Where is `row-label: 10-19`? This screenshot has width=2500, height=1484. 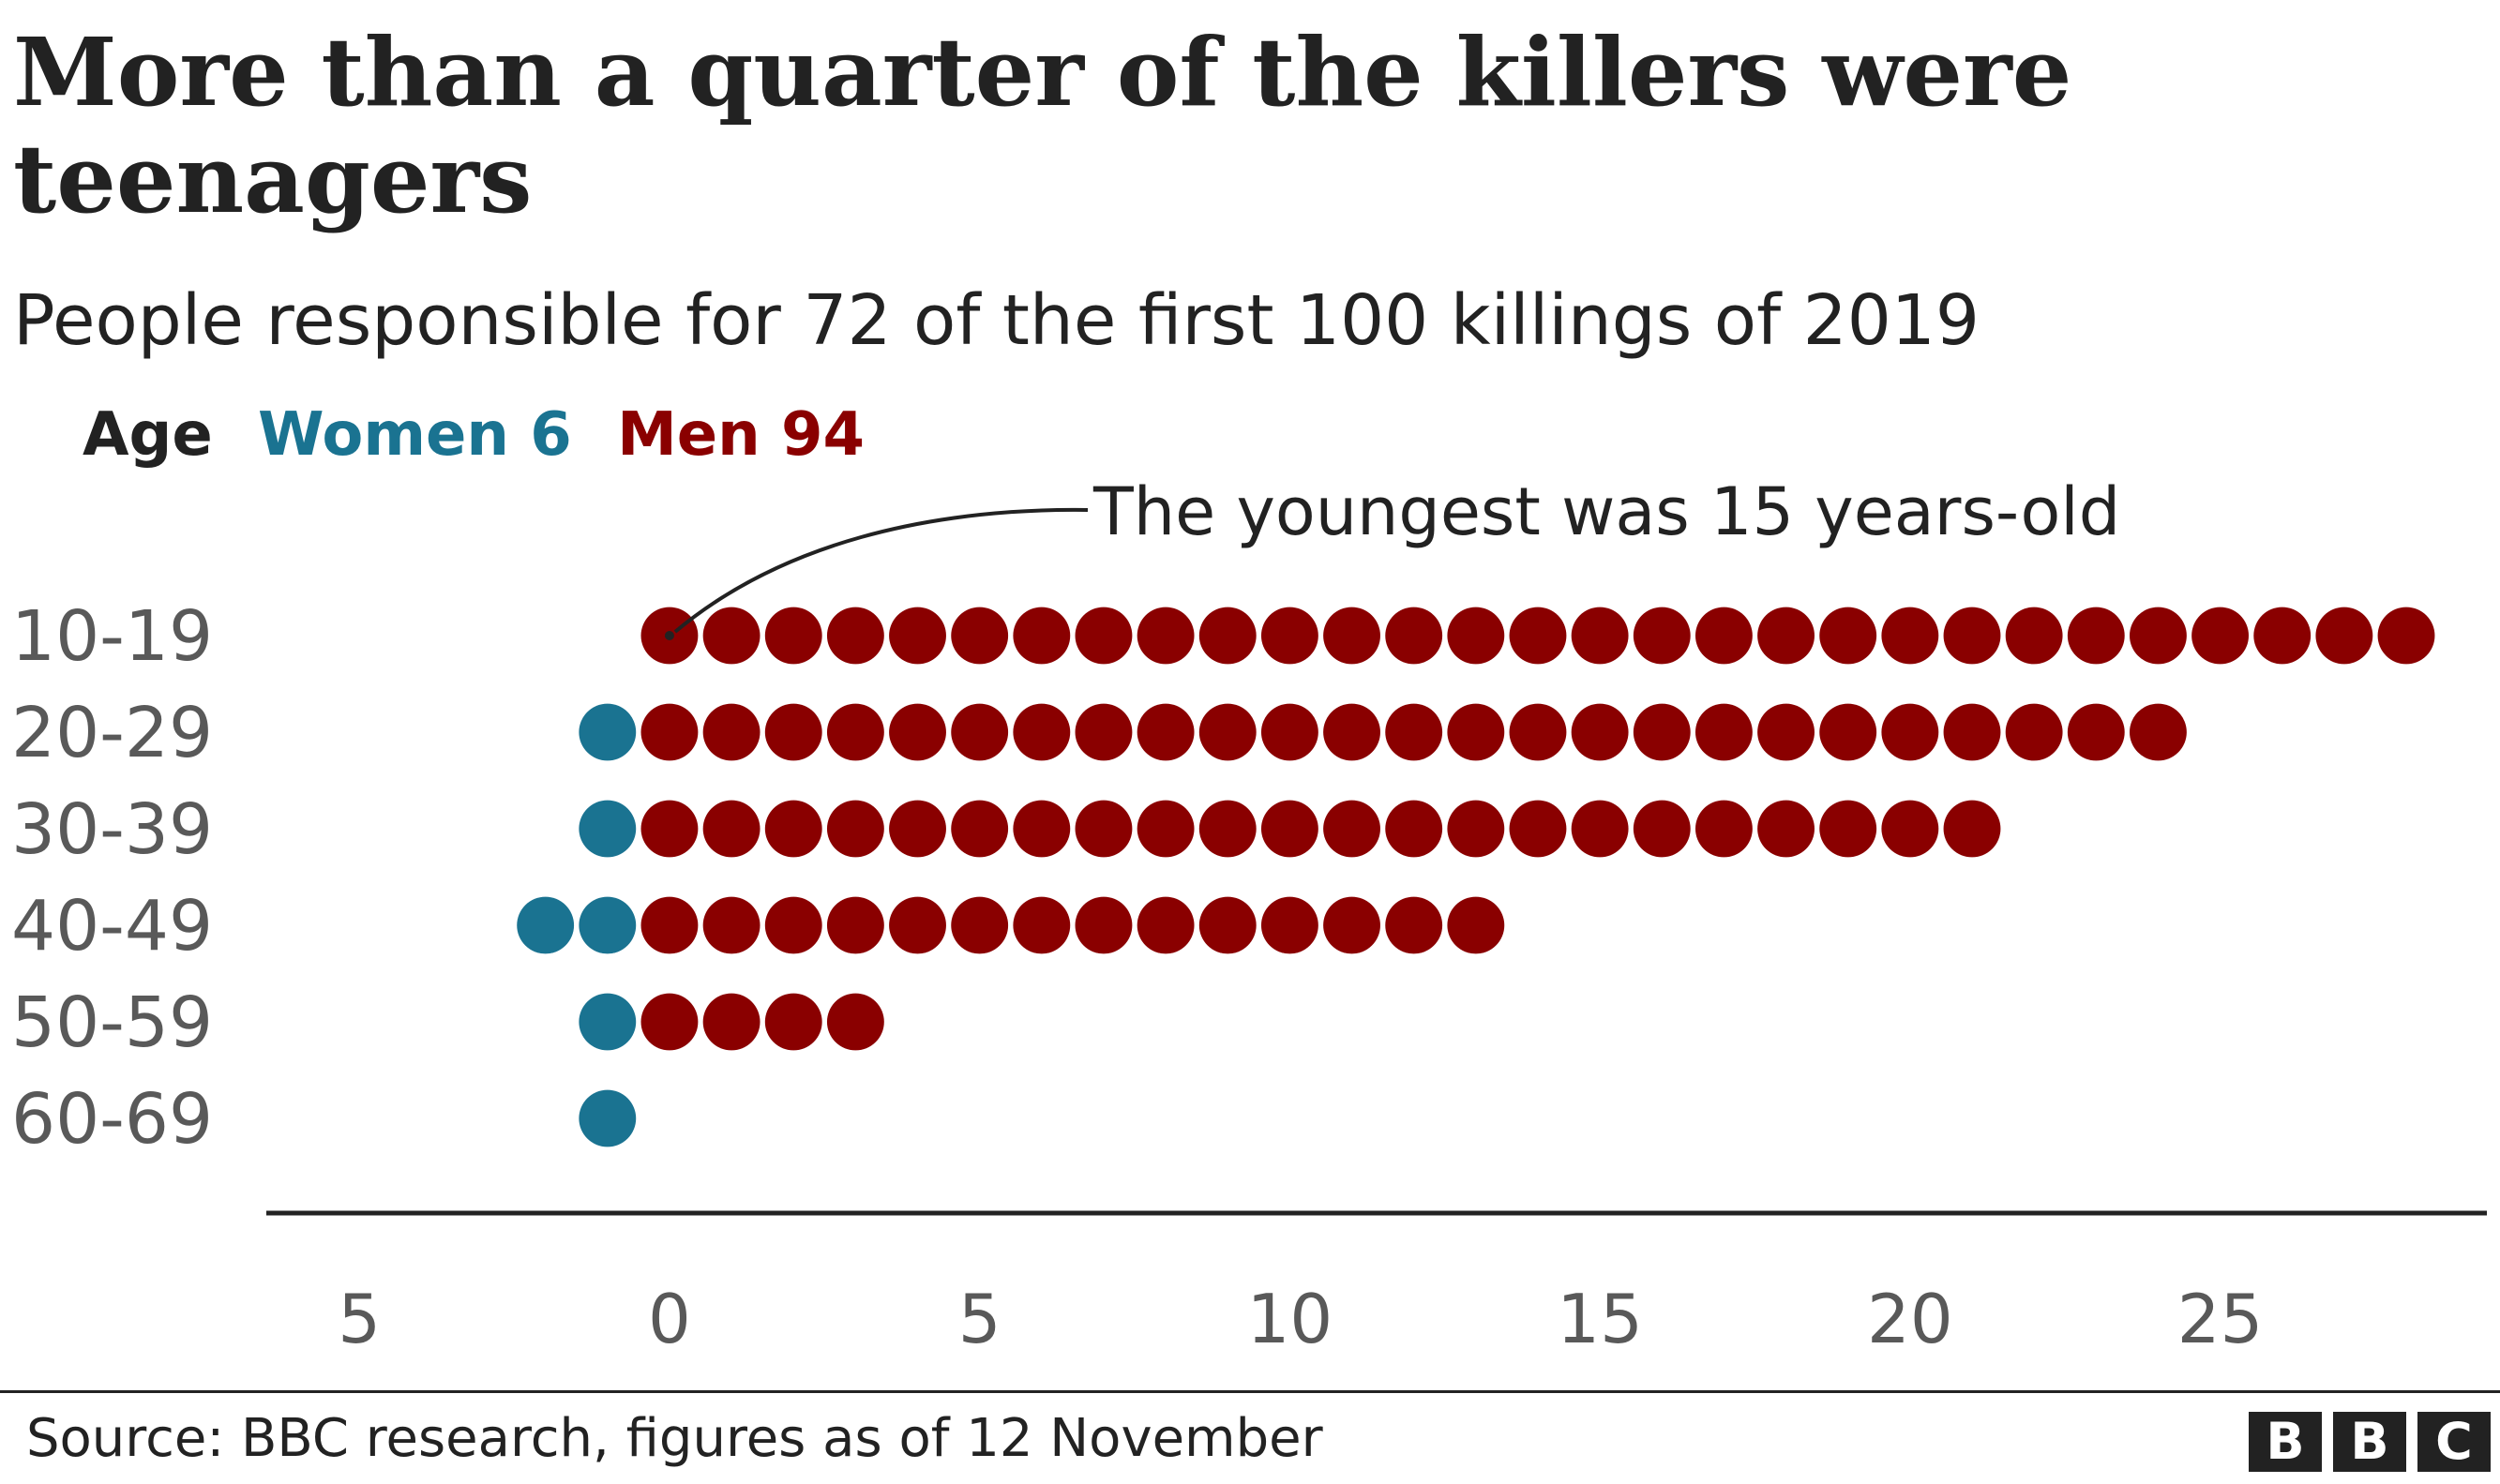 row-label: 10-19 is located at coordinates (112, 636).